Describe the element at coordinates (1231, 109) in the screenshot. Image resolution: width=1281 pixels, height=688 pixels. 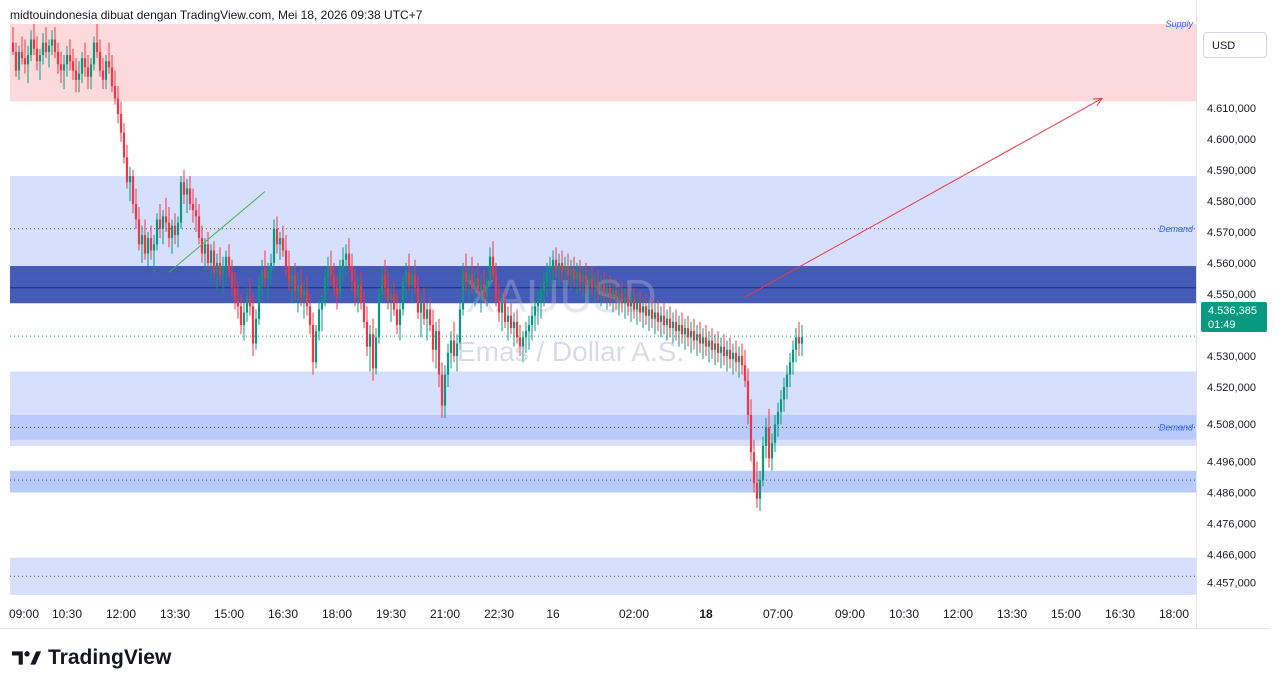
I see `price-tick-label: 4.610,000` at that location.